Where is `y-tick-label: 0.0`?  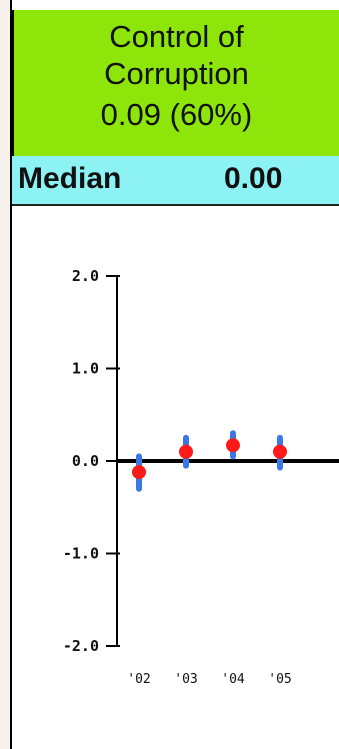
y-tick-label: 0.0 is located at coordinates (85, 461).